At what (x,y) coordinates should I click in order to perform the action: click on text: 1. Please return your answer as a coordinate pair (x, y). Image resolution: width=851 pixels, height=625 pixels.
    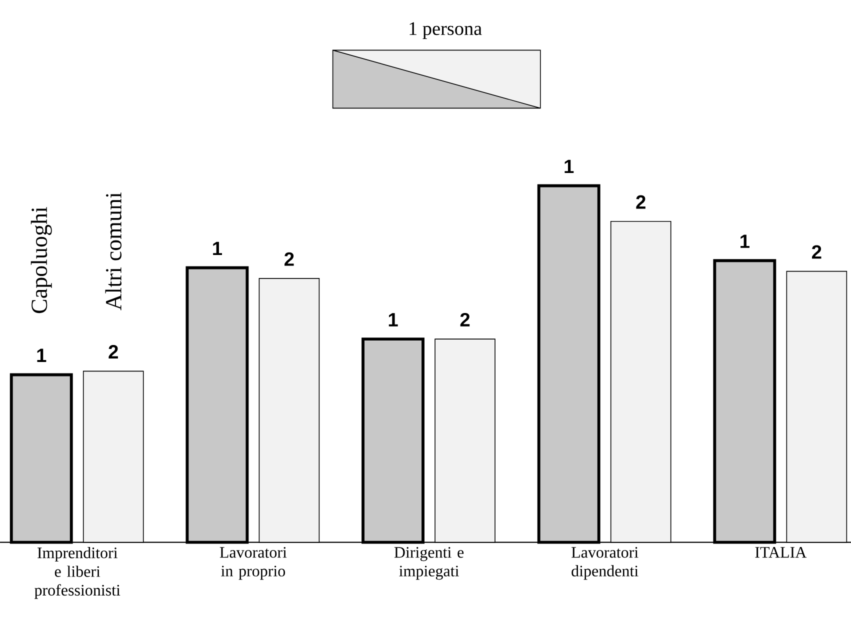
    Looking at the image, I should click on (569, 167).